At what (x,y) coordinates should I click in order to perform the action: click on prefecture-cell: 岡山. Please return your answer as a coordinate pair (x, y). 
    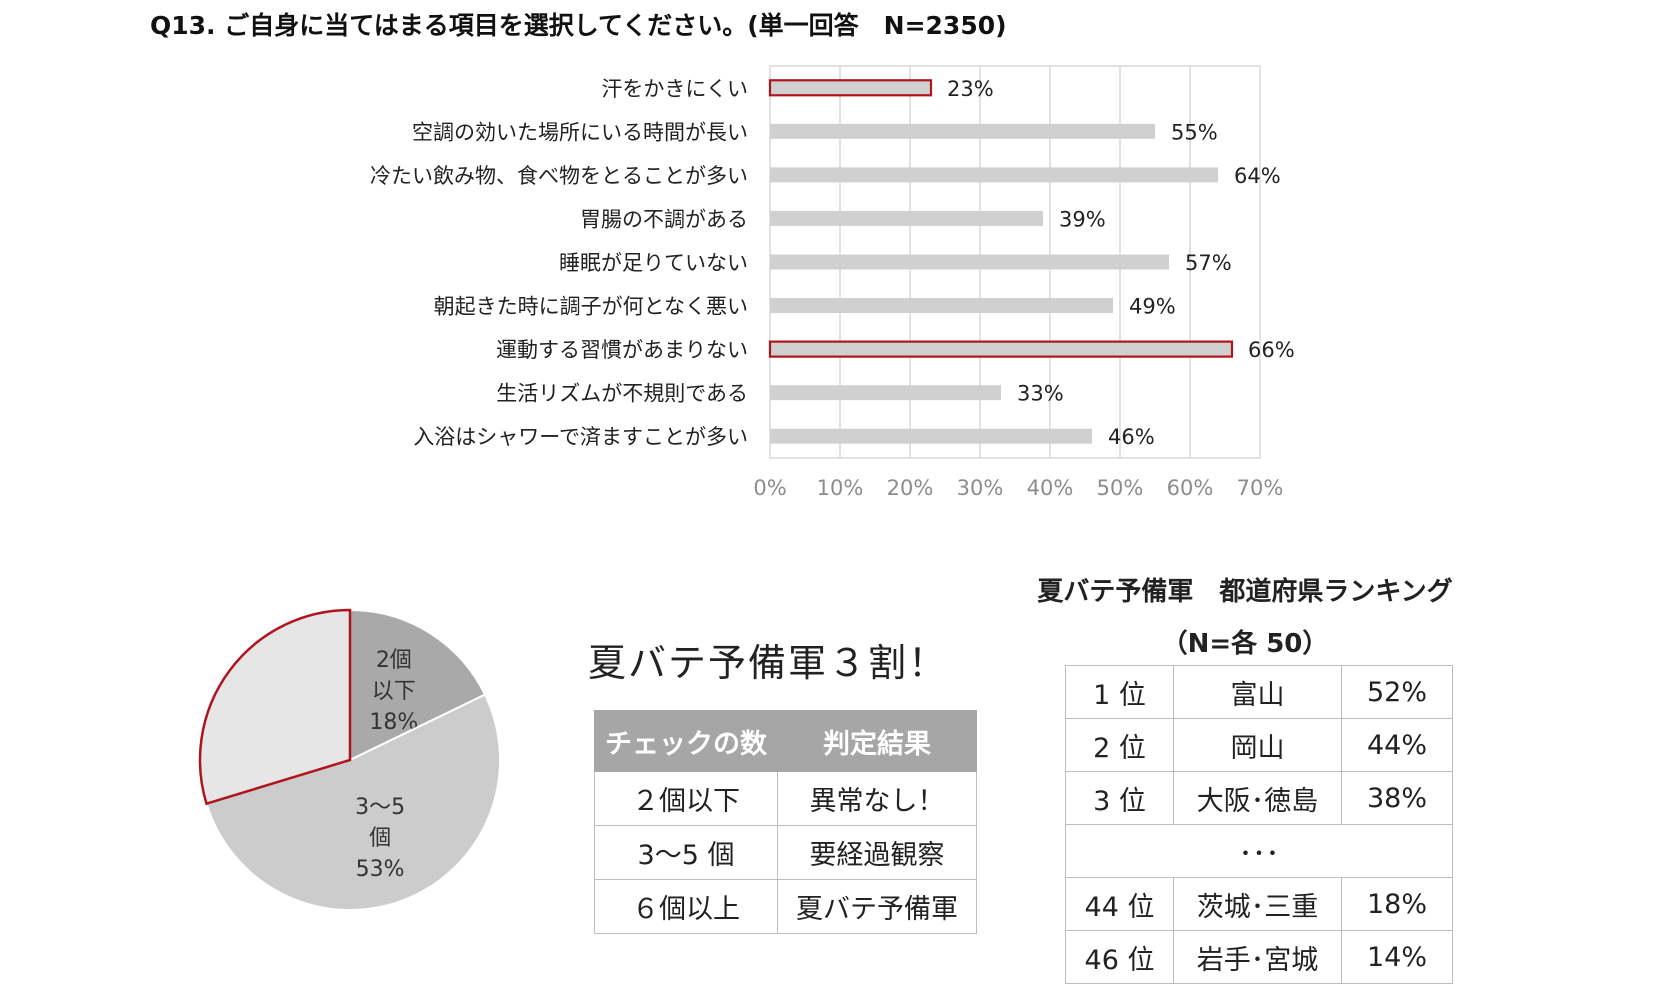
    Looking at the image, I should click on (1257, 745).